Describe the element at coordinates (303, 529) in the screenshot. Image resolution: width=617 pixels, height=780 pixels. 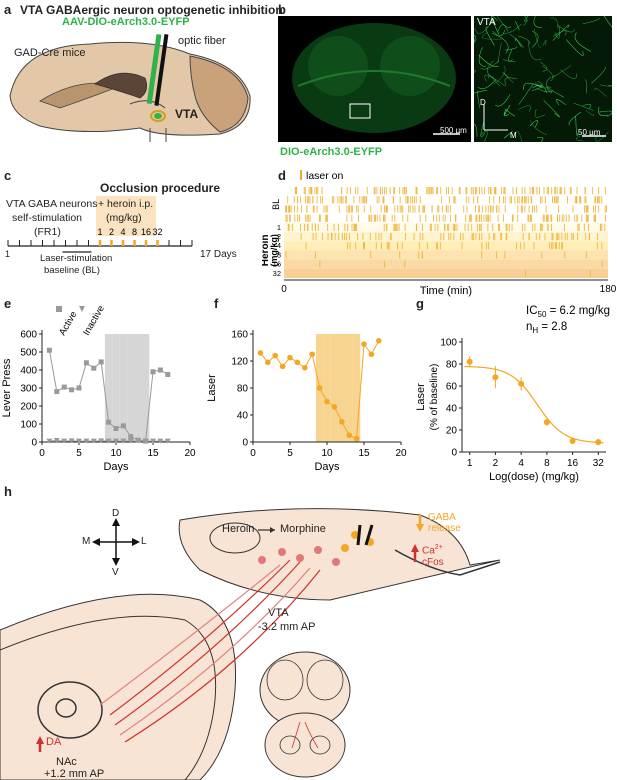
I see `morphine-label: Morphine` at that location.